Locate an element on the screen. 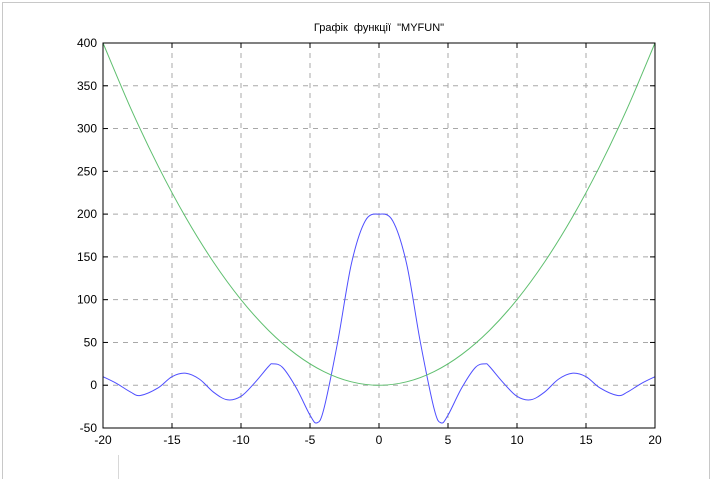  x-tick-label: 20 is located at coordinates (655, 440).